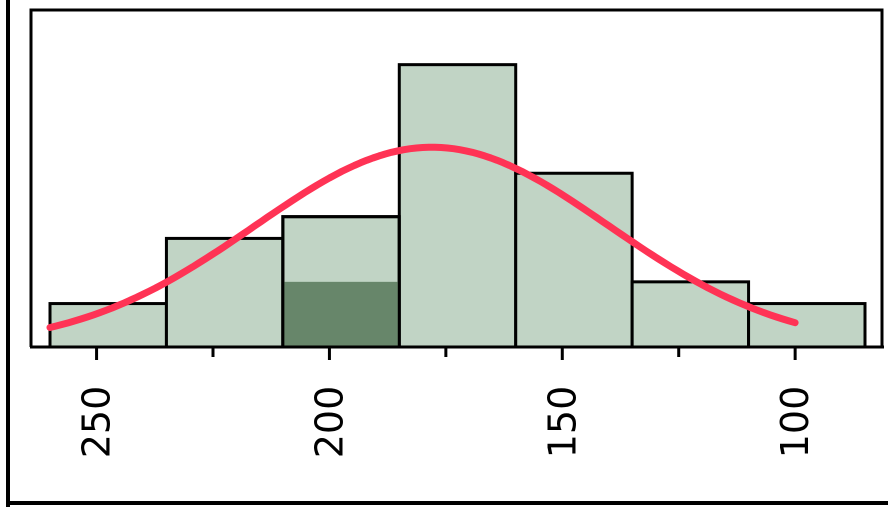 This screenshot has width=888, height=511. Describe the element at coordinates (329, 422) in the screenshot. I see `x-tick-label-200: 200` at that location.